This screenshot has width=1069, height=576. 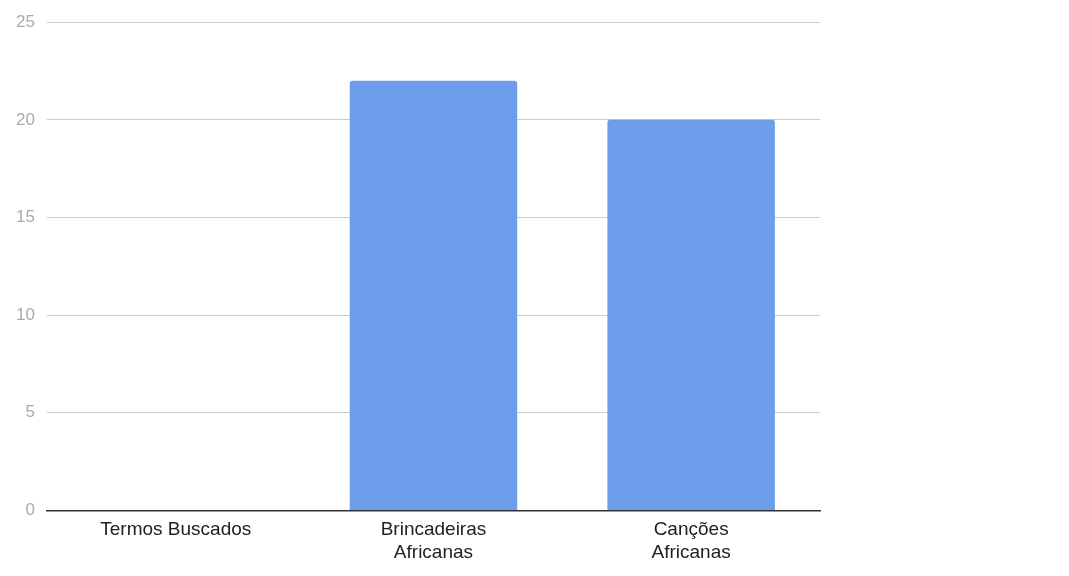 What do you see at coordinates (25, 217) in the screenshot?
I see `y-tick-label: 15` at bounding box center [25, 217].